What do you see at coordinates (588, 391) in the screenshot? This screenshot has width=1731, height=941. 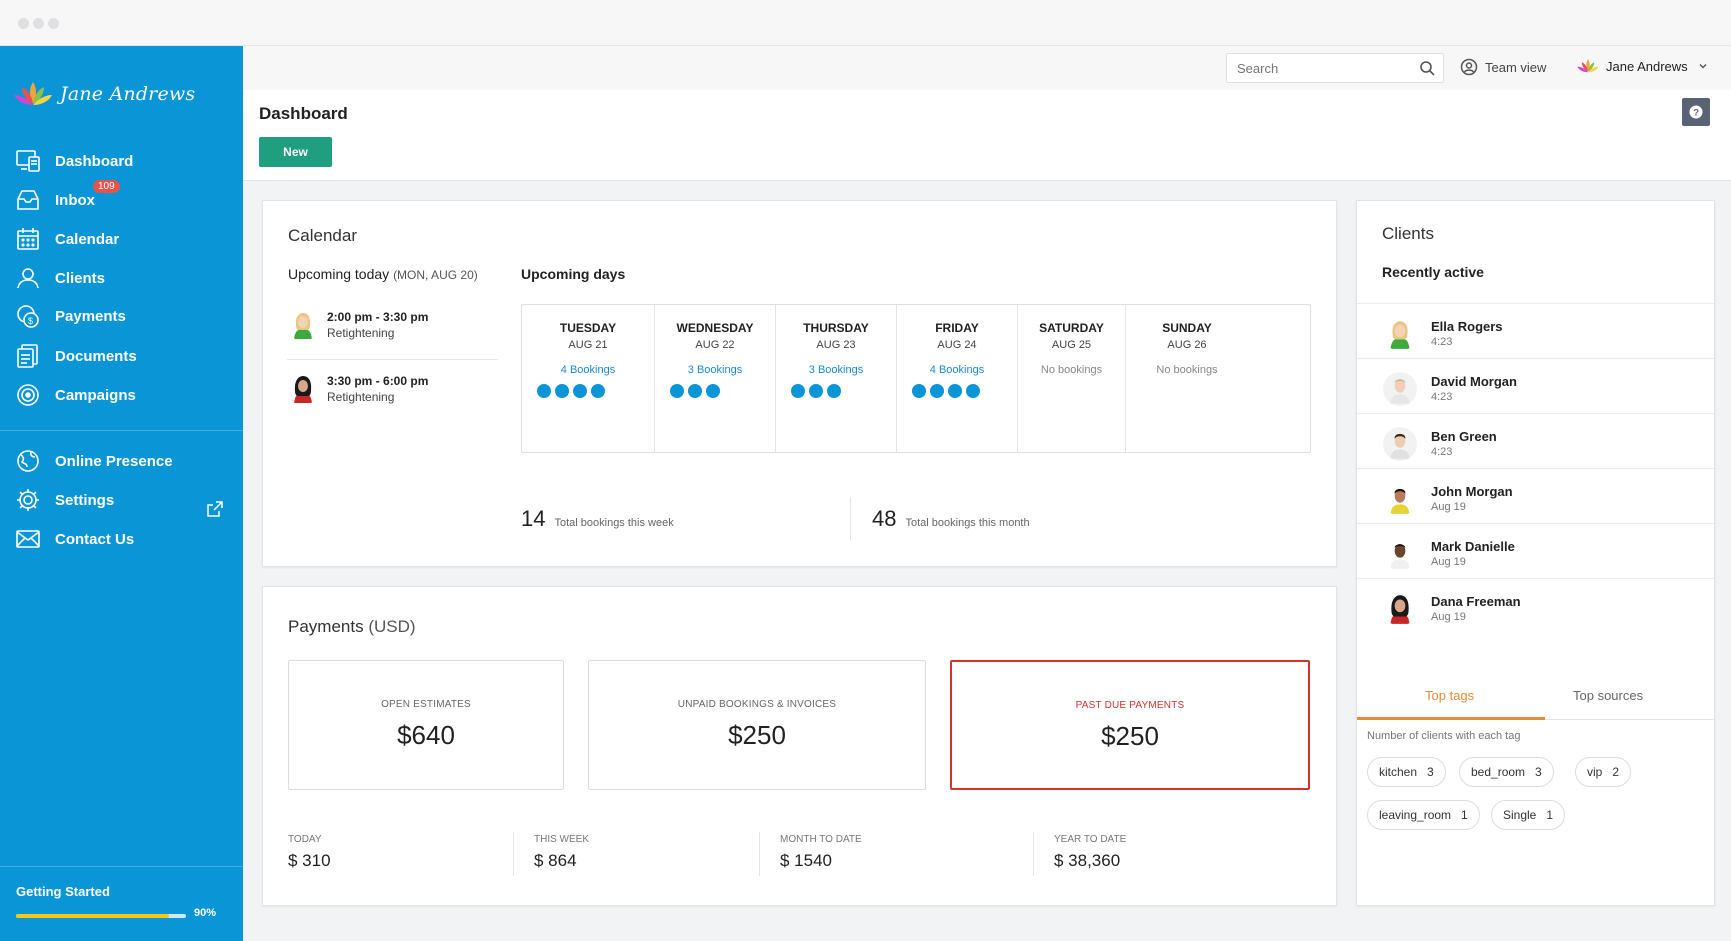 I see `booking-dots` at bounding box center [588, 391].